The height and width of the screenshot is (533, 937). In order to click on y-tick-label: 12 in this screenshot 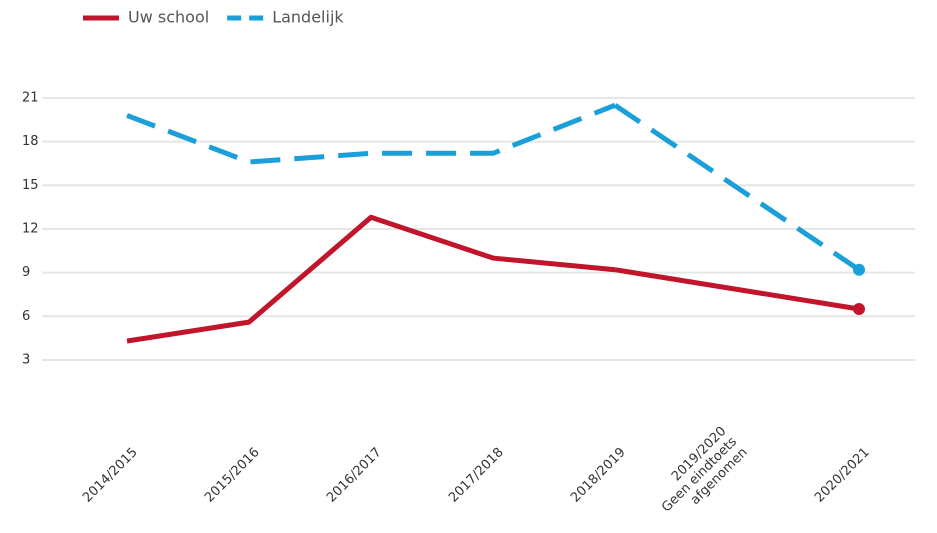, I will do `click(30, 228)`.